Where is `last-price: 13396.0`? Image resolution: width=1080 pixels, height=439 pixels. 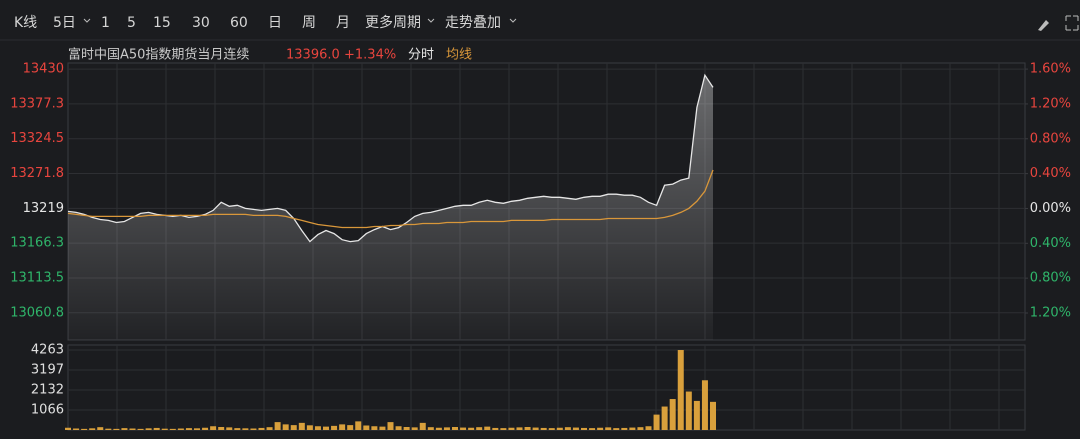
last-price: 13396.0 is located at coordinates (313, 55).